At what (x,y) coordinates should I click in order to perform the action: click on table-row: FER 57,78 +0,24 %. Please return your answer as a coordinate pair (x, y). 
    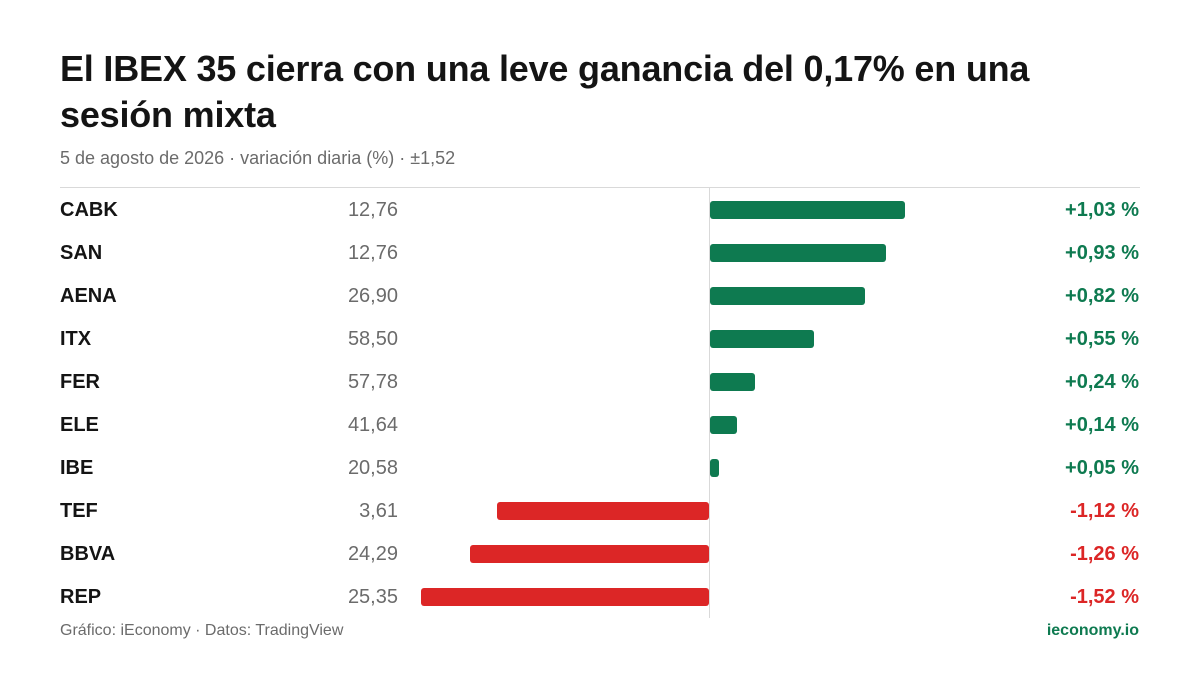
    Looking at the image, I should click on (600, 381).